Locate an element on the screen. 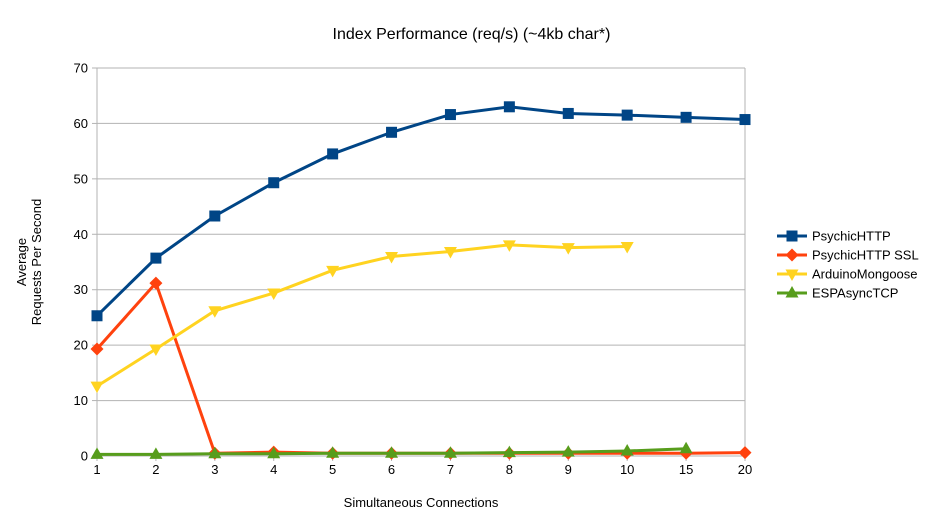 This screenshot has width=943, height=530. y-tick-label-30: 30 is located at coordinates (81, 289).